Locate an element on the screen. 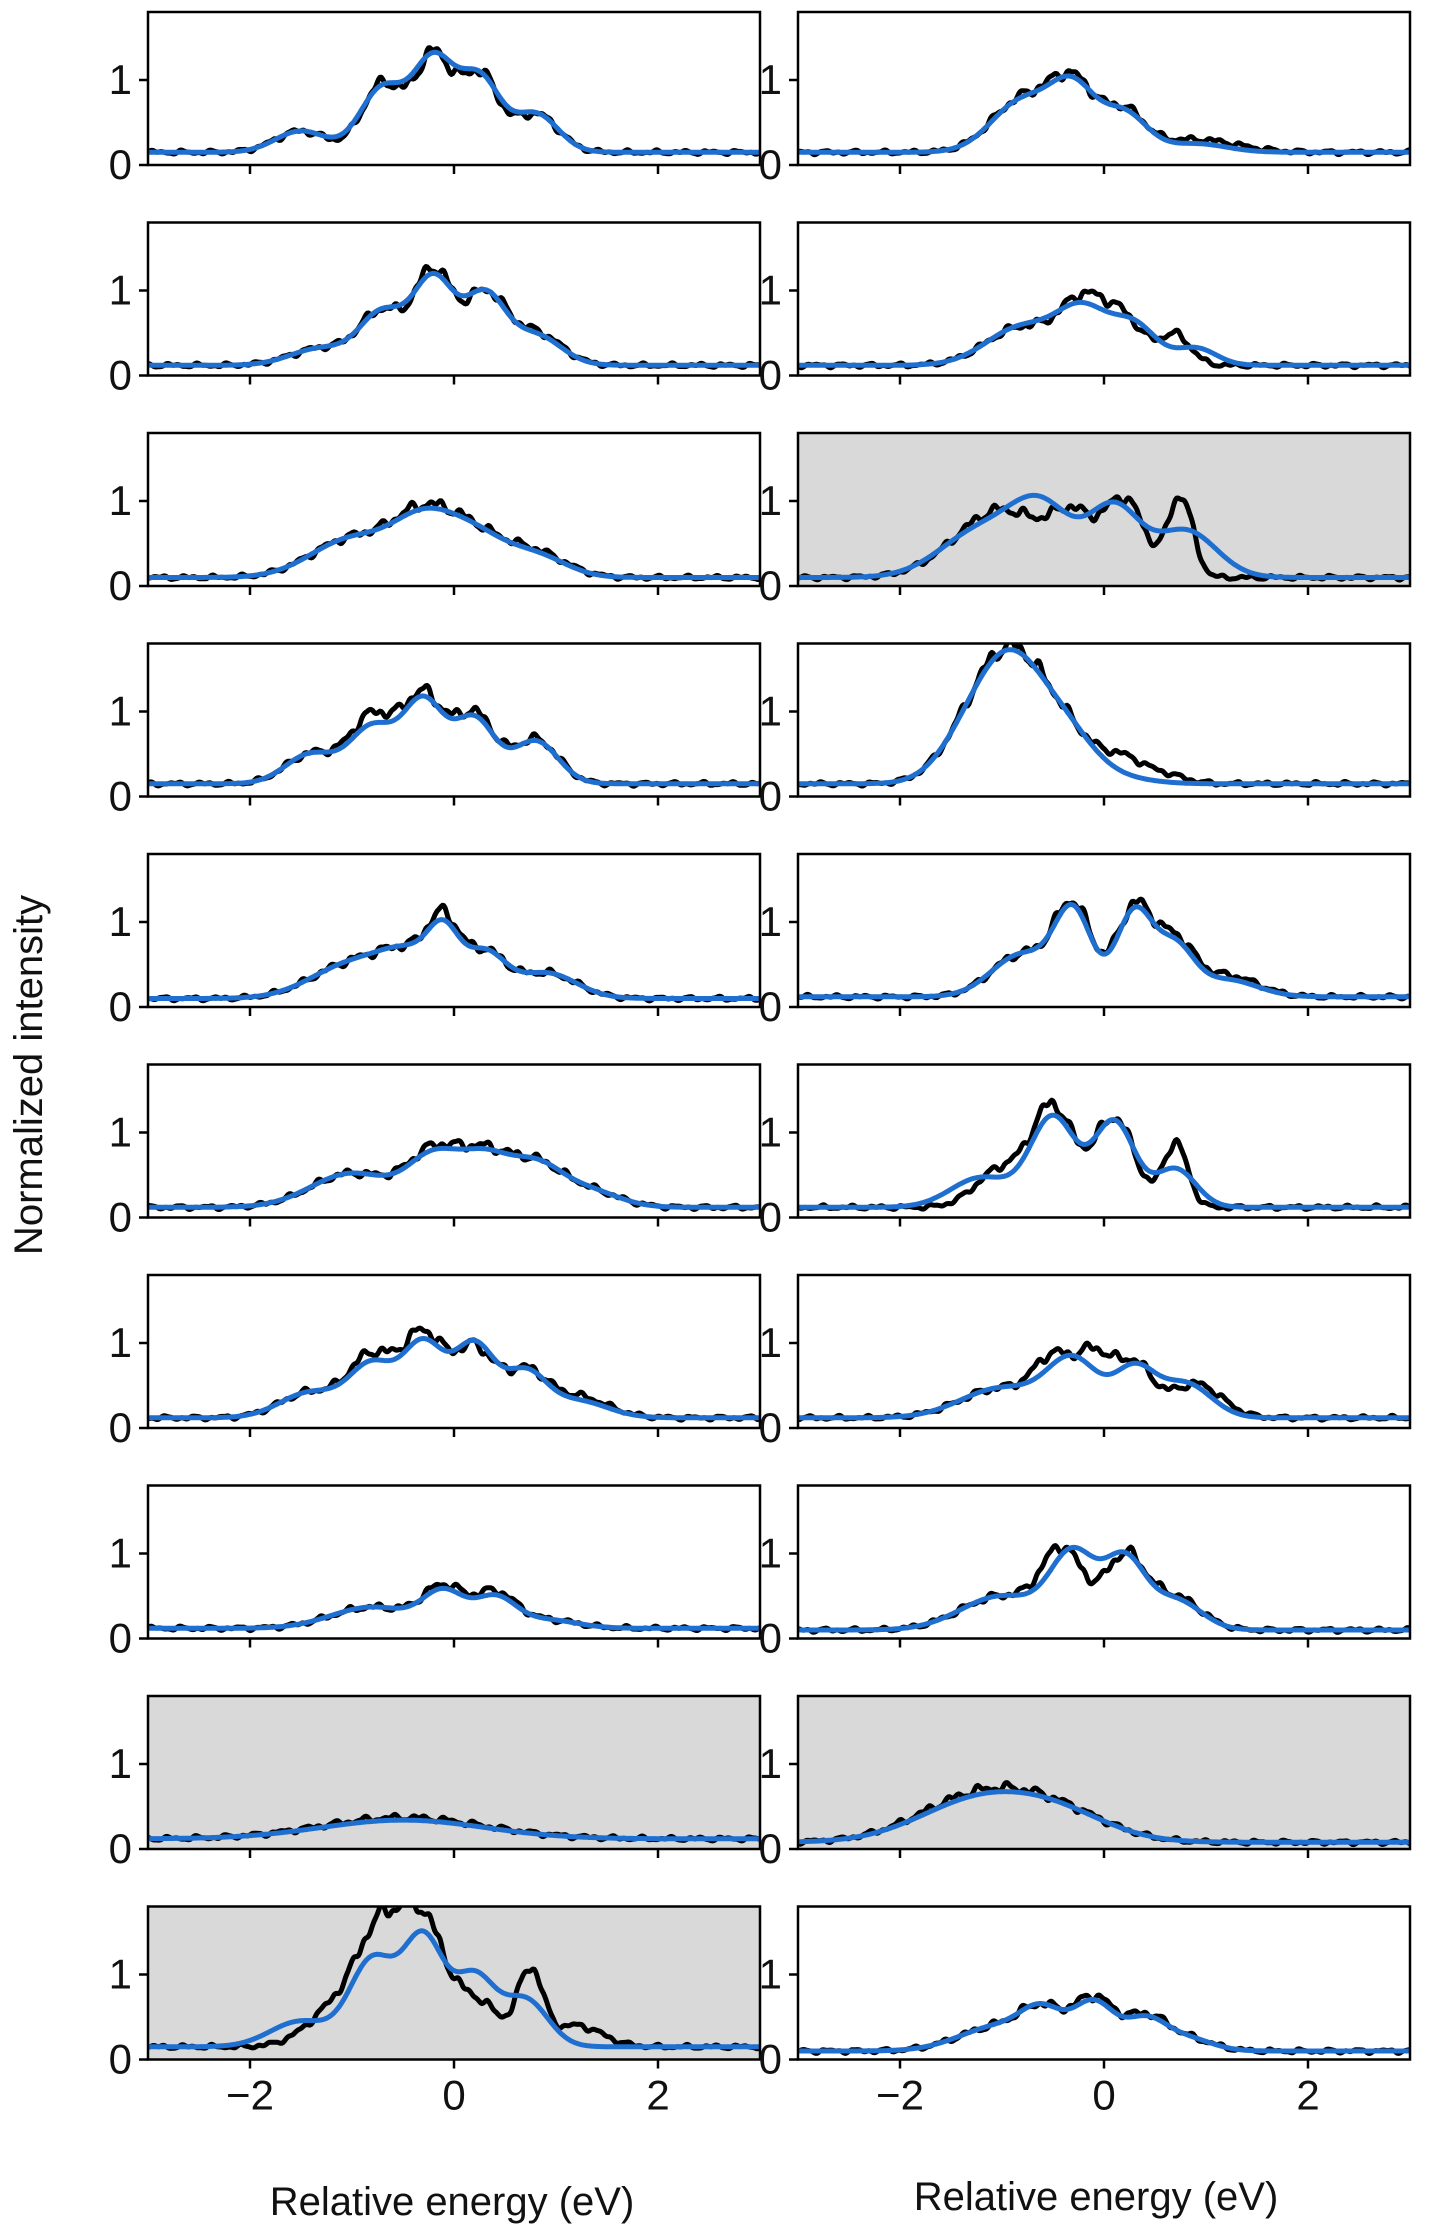 Image resolution: width=1435 pixels, height=2230 pixels. x-axis-label-right: Relative energy (eV) is located at coordinates (1096, 2197).